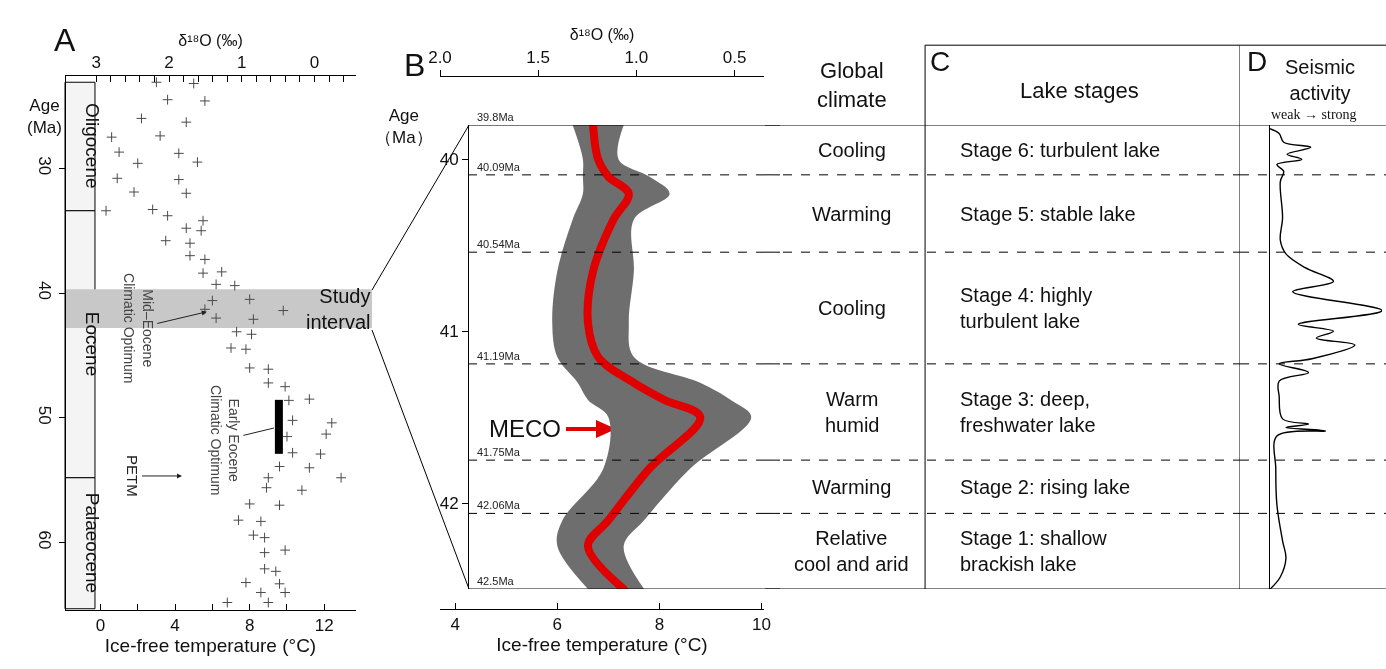 This screenshot has height=669, width=1386. Describe the element at coordinates (404, 127) in the screenshot. I see `y-axis-title: Age （Ma）` at that location.